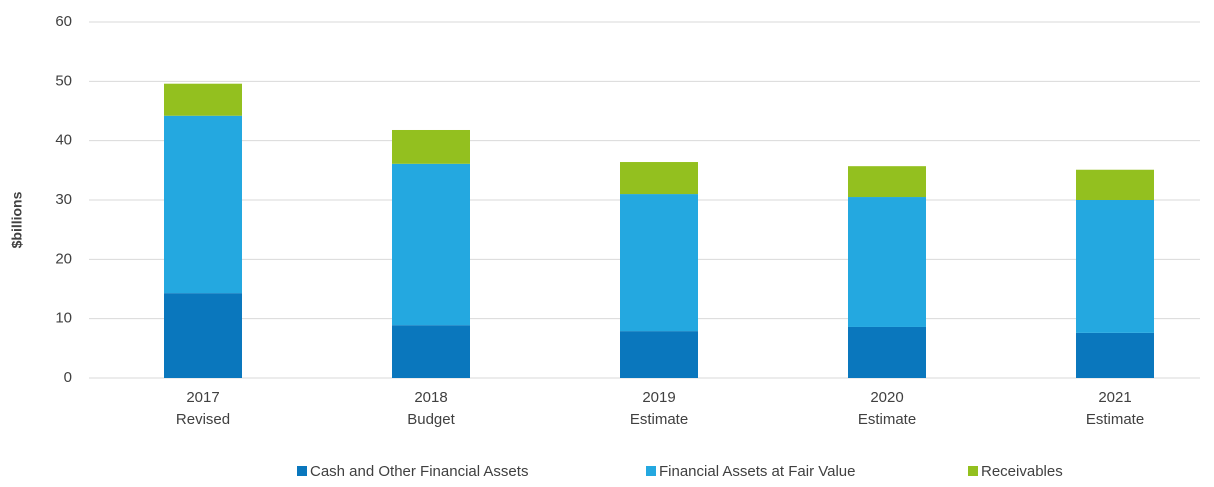 The image size is (1214, 487). I want to click on y-tick-label: 60, so click(63, 21).